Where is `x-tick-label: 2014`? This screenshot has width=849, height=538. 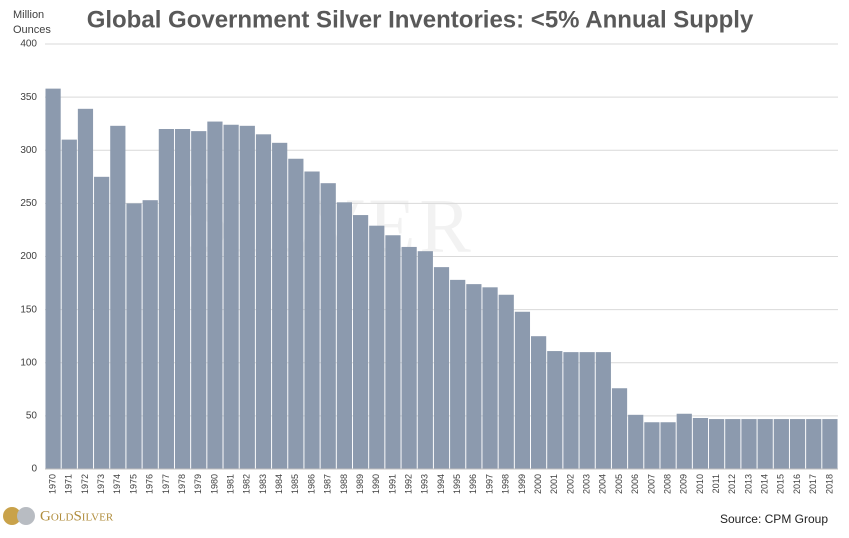
x-tick-label: 2014 is located at coordinates (765, 484).